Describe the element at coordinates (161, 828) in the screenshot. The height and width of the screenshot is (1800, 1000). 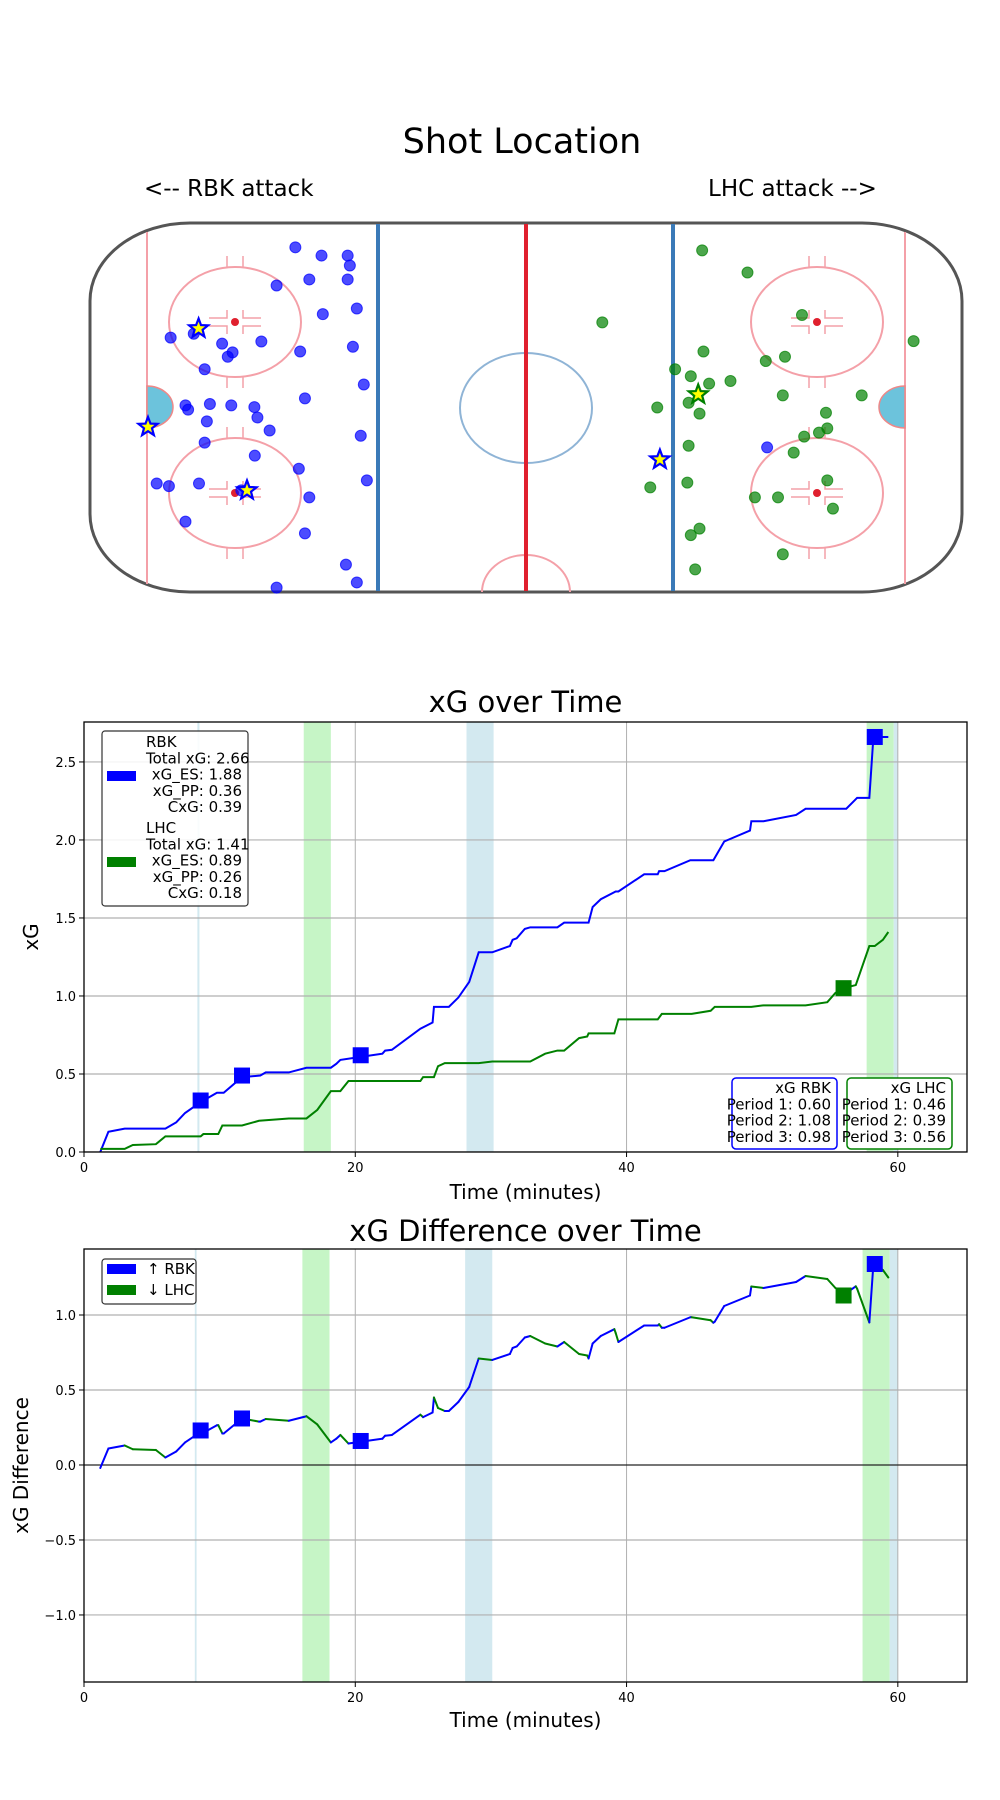
I see `legend-text: LHC` at that location.